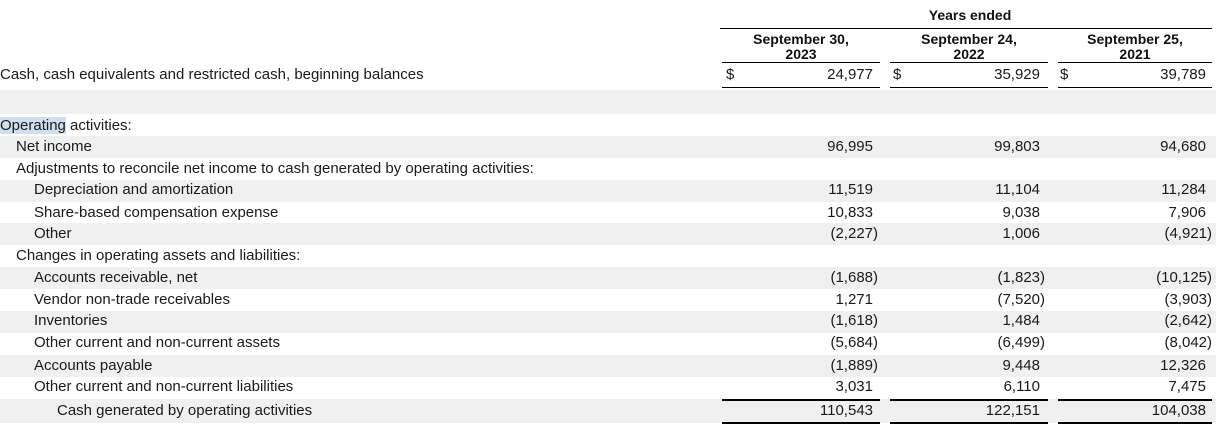  What do you see at coordinates (1017, 146) in the screenshot?
I see `row-value: 99,803` at bounding box center [1017, 146].